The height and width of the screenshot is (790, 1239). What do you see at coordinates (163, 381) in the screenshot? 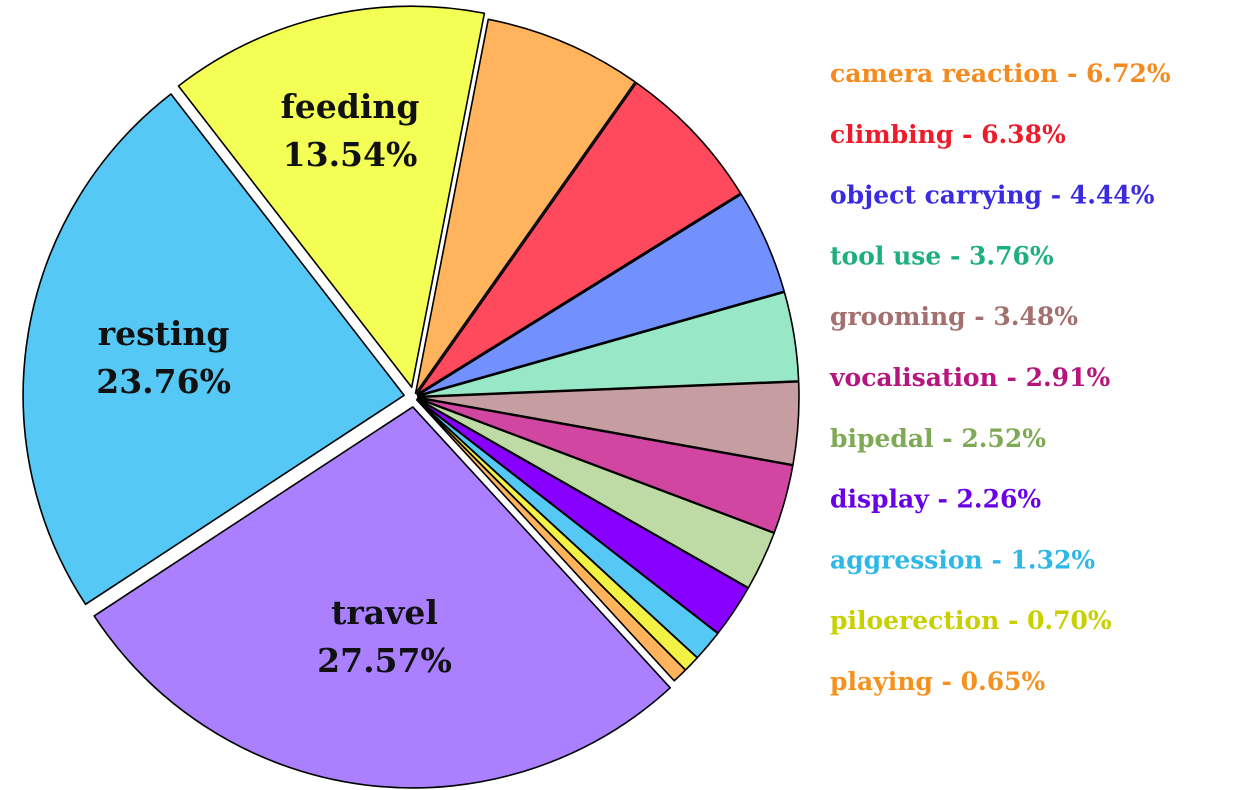
I see `slice-percent-resting: 23.76%` at bounding box center [163, 381].